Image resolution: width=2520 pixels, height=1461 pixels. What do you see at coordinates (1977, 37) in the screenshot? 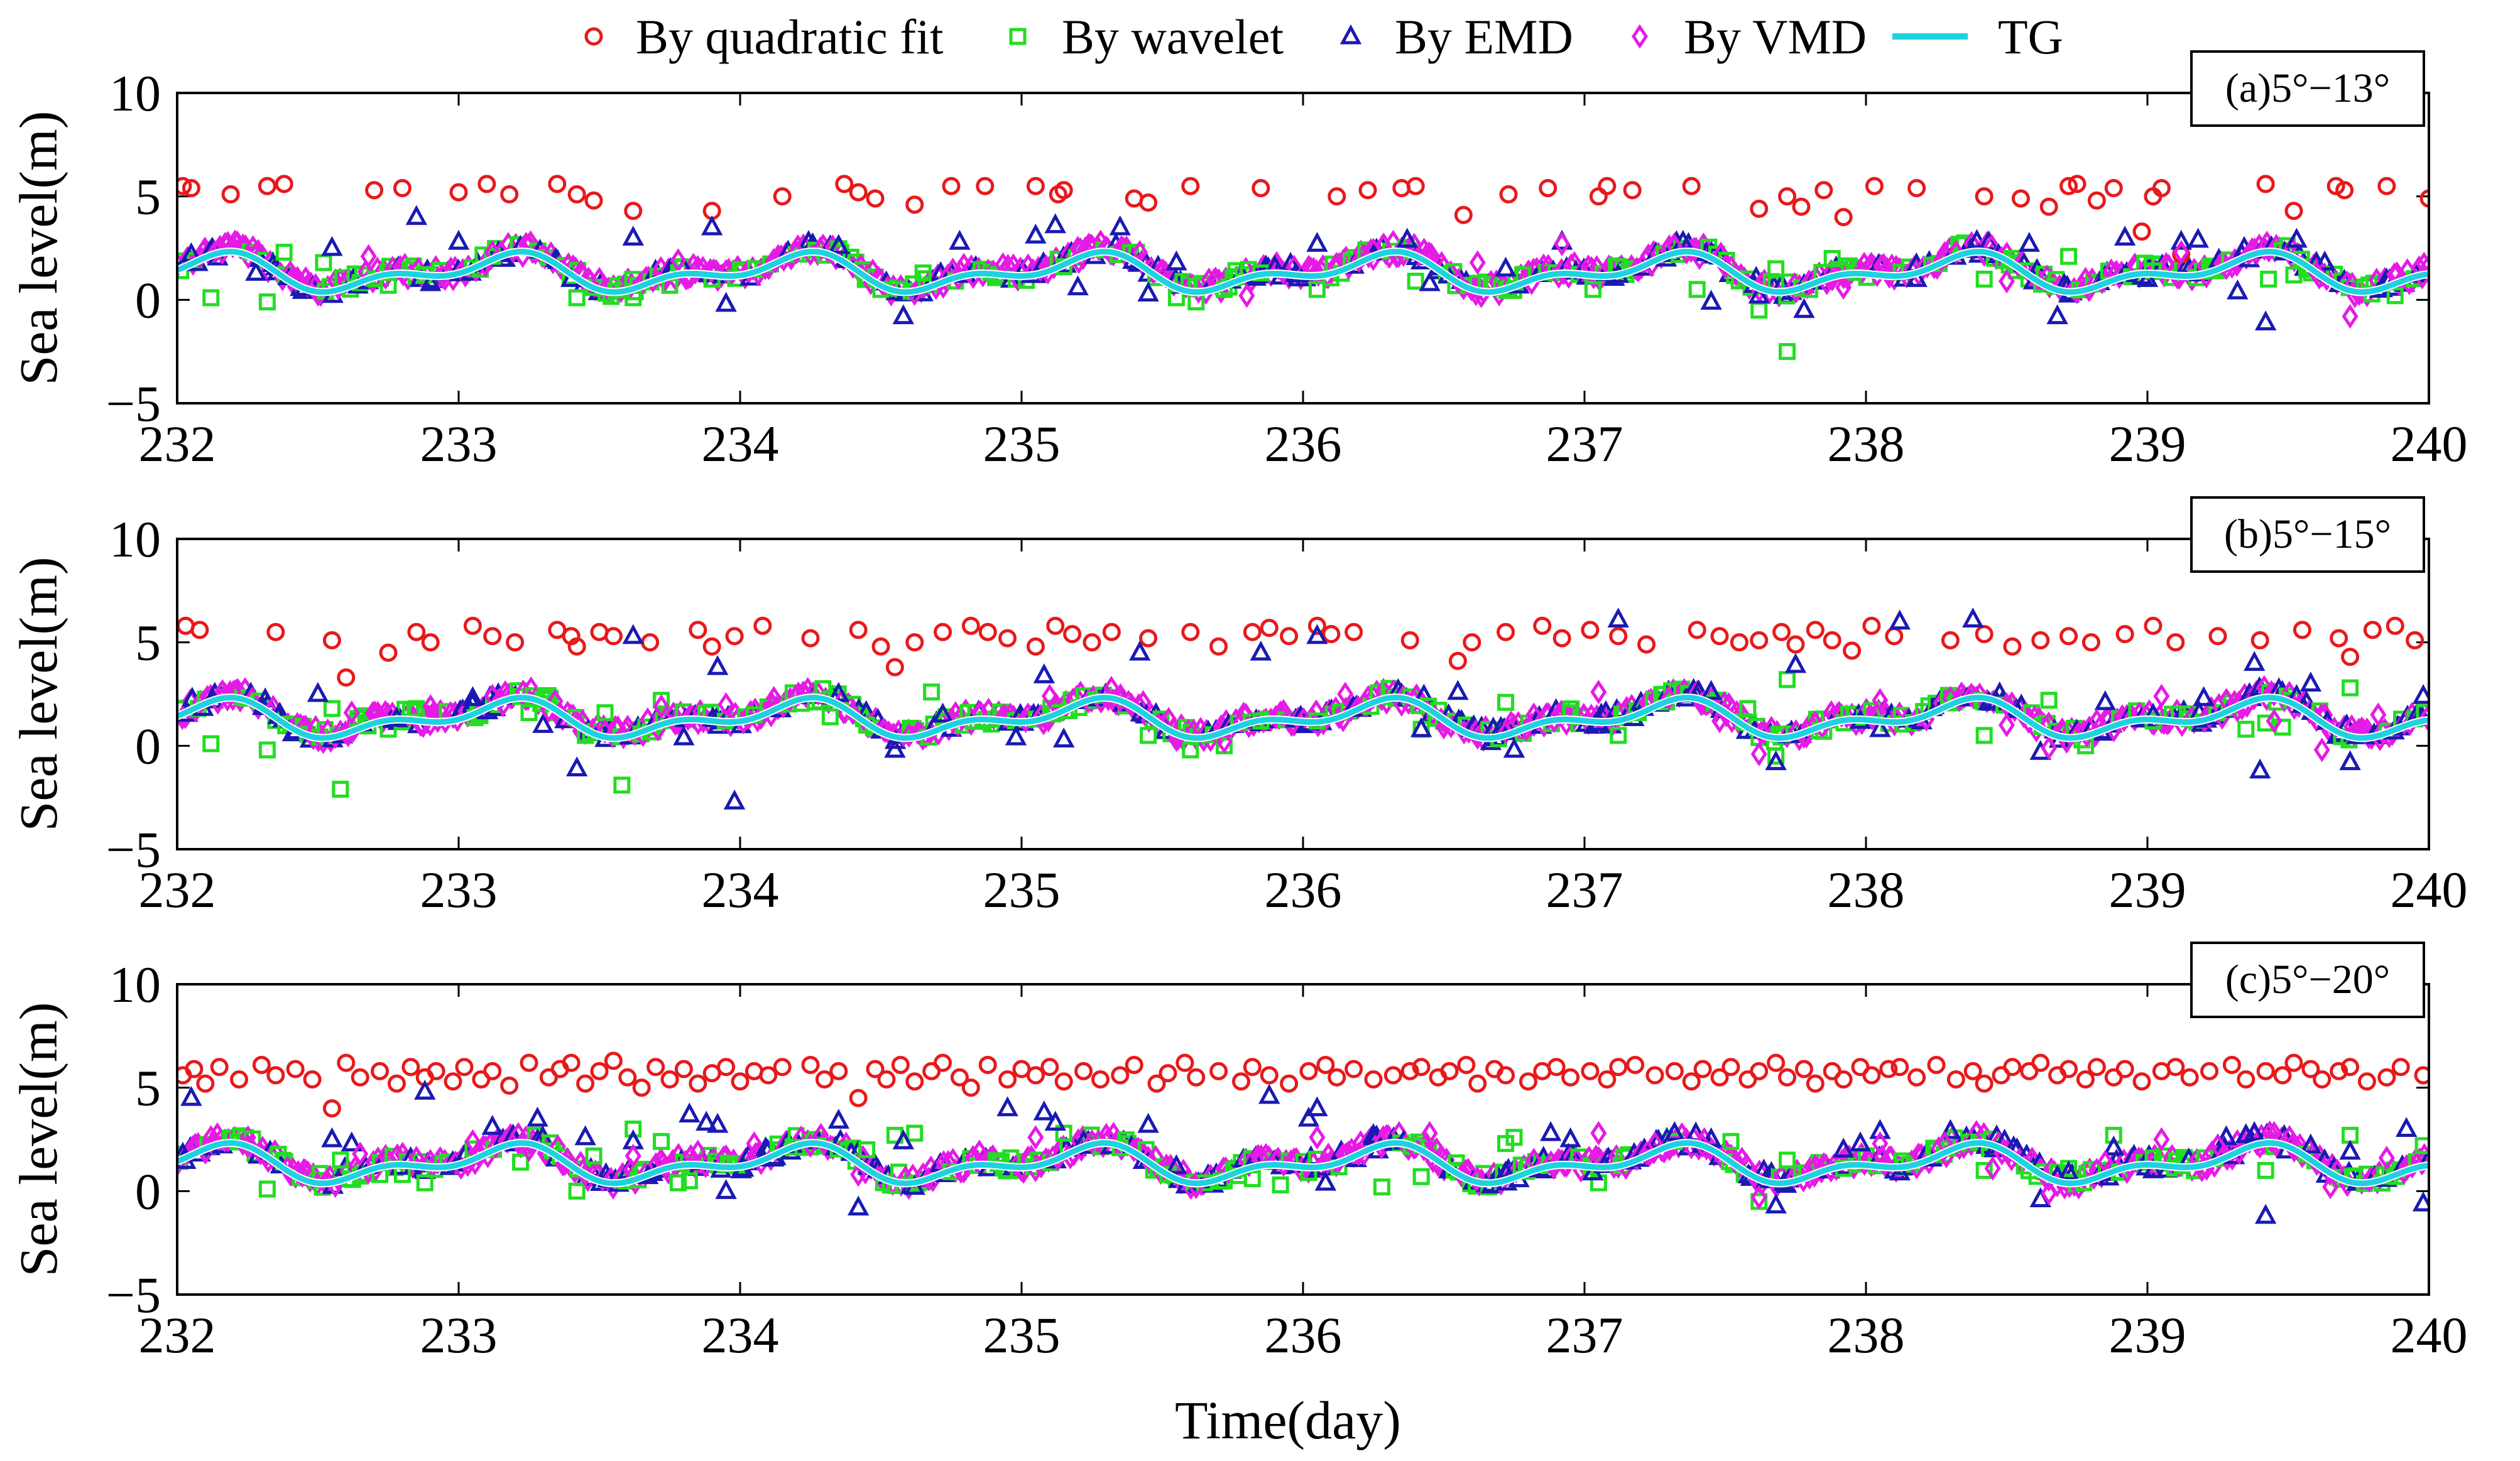
I see `legend-item-tg: TG` at bounding box center [1977, 37].